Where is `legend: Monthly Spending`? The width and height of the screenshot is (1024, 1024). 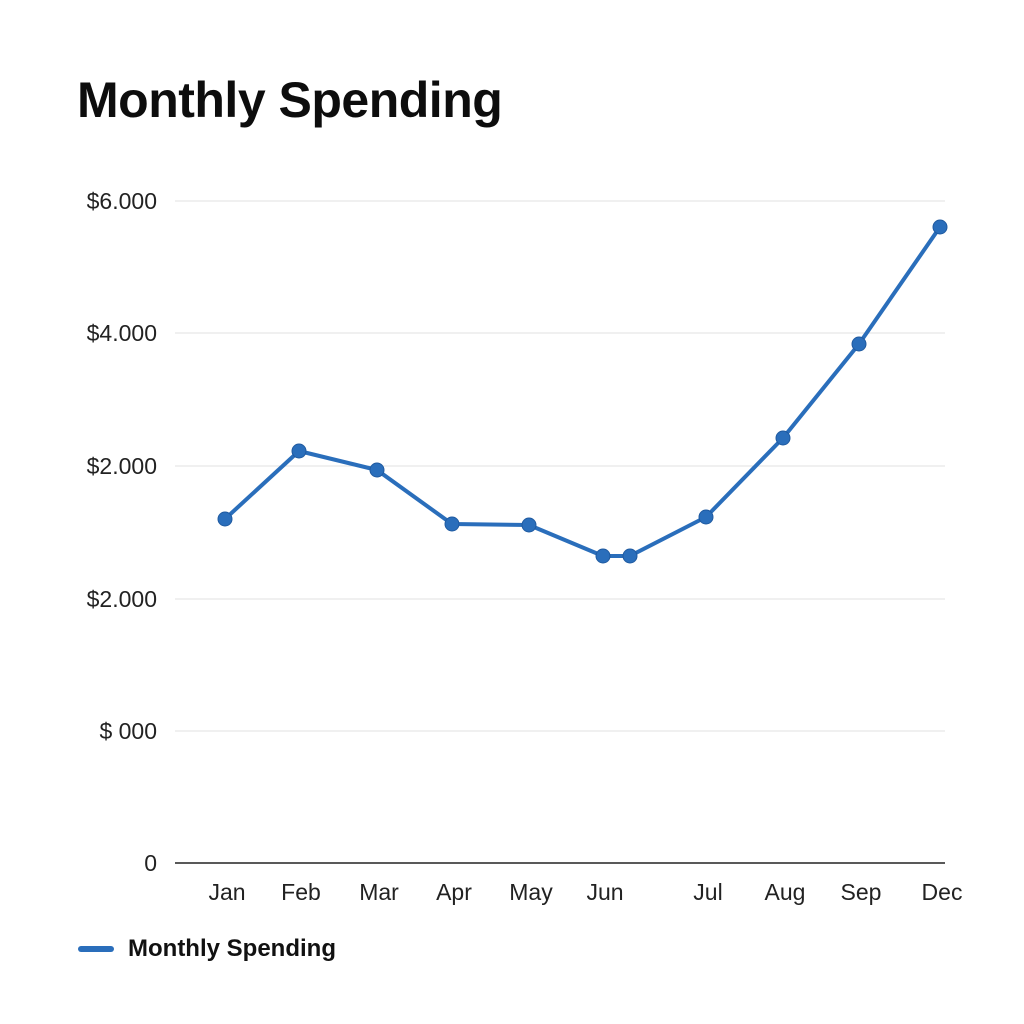
legend: Monthly Spending is located at coordinates (207, 949).